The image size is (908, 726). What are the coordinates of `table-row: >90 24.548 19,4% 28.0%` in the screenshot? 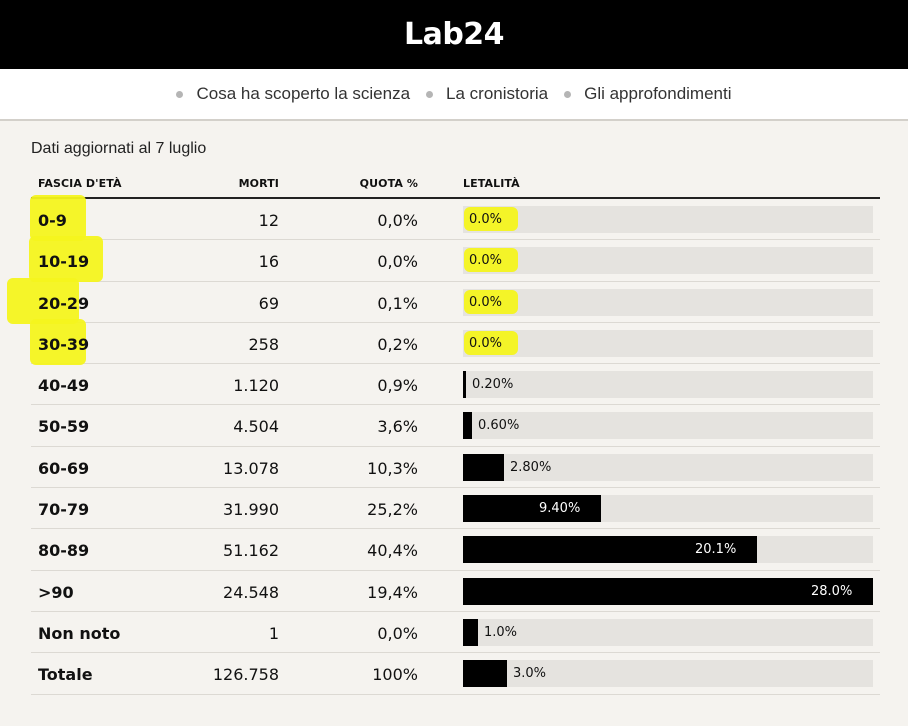 It's located at (455, 591).